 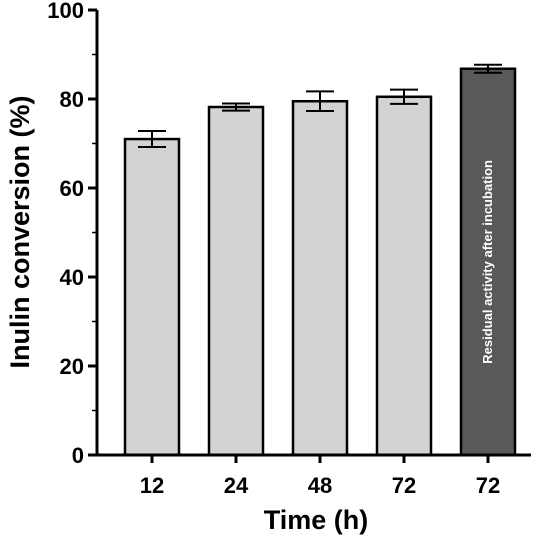 What do you see at coordinates (316, 520) in the screenshot?
I see `x-axis-title: Time (h)` at bounding box center [316, 520].